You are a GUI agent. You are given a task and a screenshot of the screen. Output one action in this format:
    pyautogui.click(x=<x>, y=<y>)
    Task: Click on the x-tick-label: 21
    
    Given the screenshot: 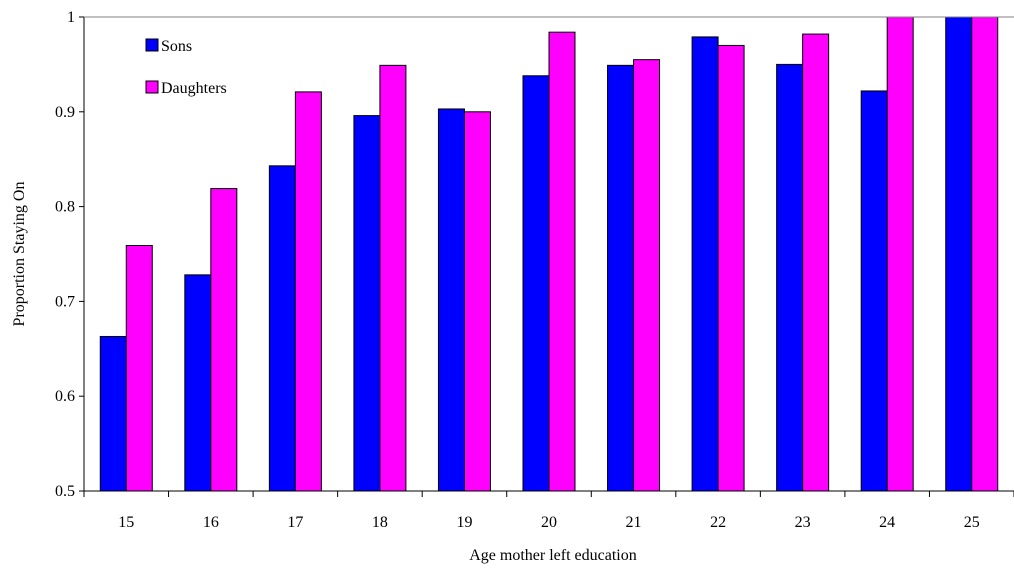 What is the action you would take?
    pyautogui.click(x=634, y=522)
    